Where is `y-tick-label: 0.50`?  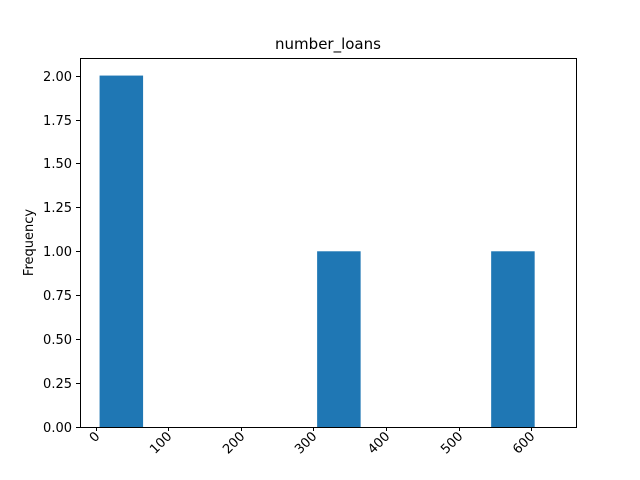
y-tick-label: 0.50 is located at coordinates (57, 340).